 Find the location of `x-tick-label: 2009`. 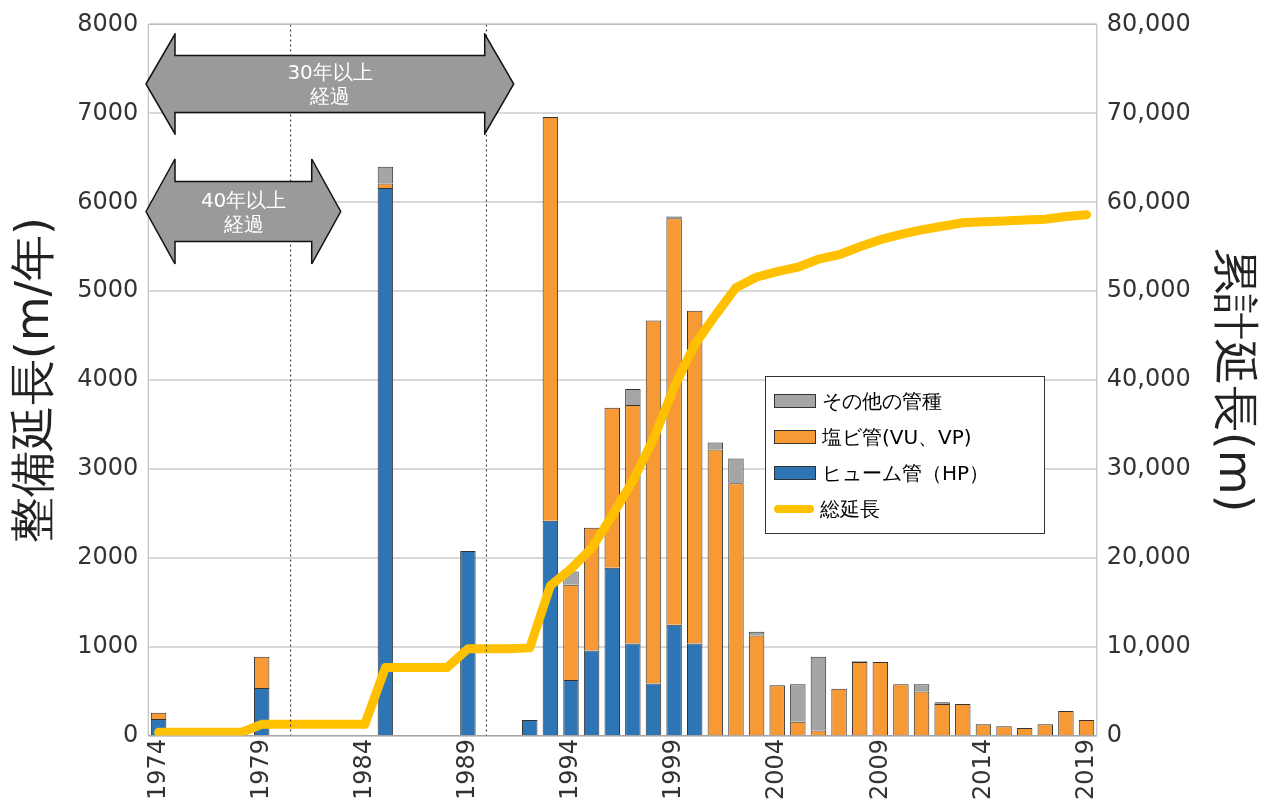

x-tick-label: 2009 is located at coordinates (878, 769).